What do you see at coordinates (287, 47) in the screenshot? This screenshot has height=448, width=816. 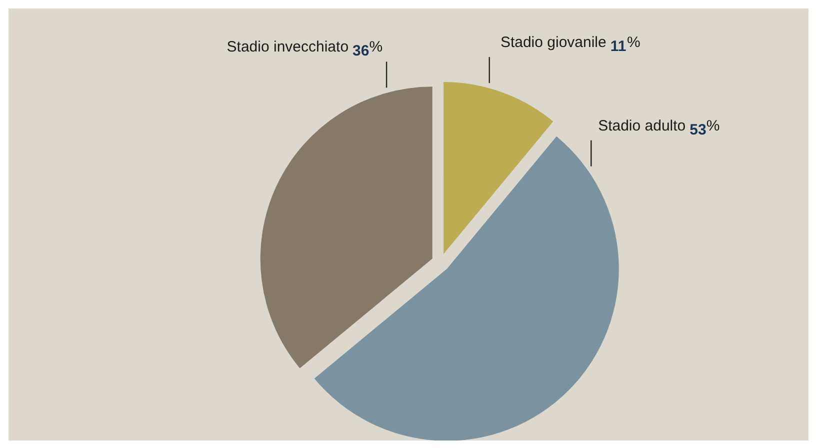 I see `slice-label: Stadio invecchiato` at bounding box center [287, 47].